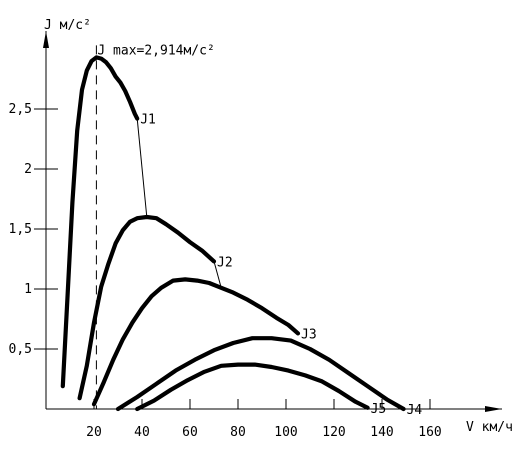  What do you see at coordinates (190, 432) in the screenshot?
I see `x-tick-label: 60` at bounding box center [190, 432].